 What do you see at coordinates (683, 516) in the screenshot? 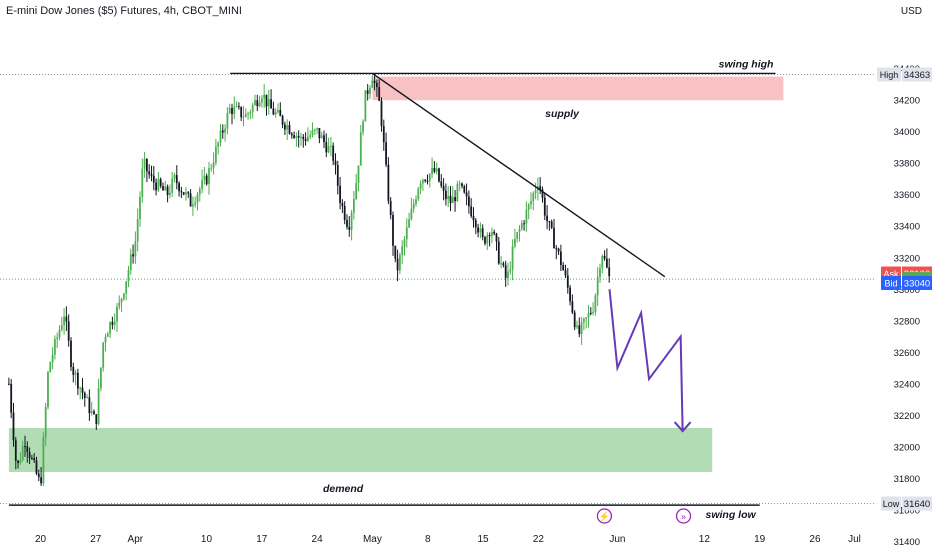
I see `forward-event-icon: »` at bounding box center [683, 516].